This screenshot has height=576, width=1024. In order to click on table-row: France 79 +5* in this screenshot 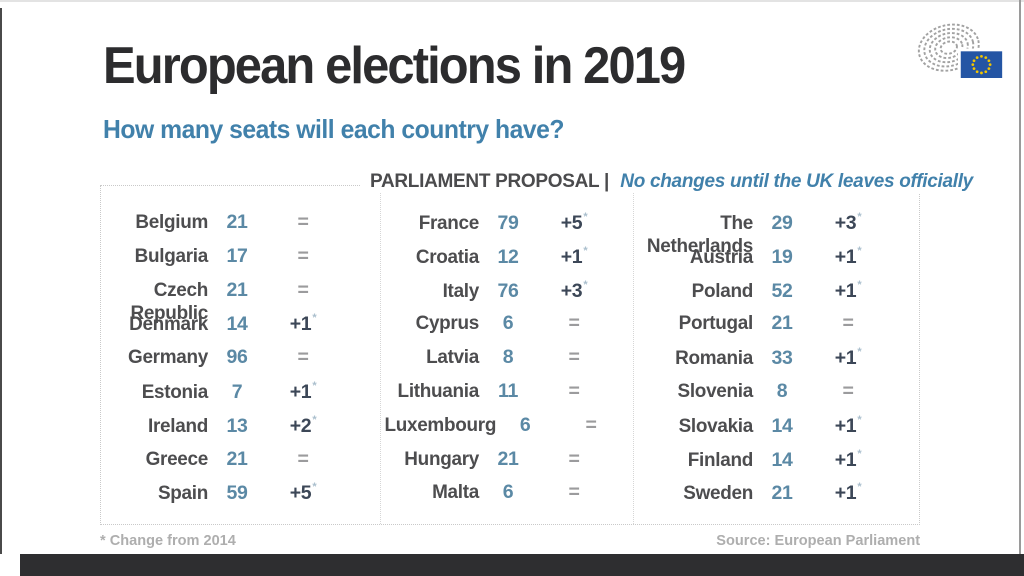, I will do `click(507, 228)`.